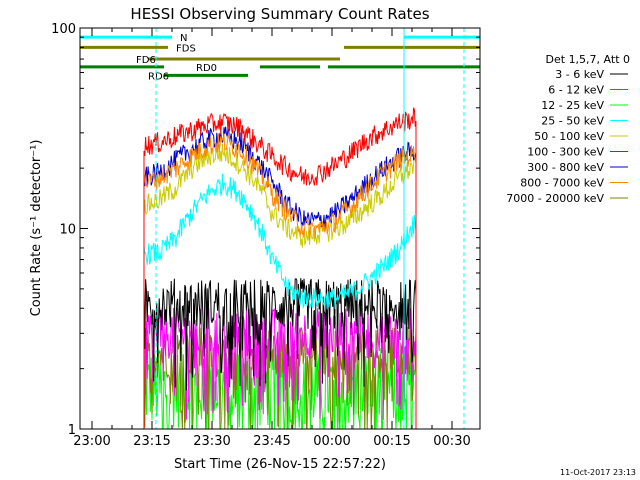 The width and height of the screenshot is (640, 480). Describe the element at coordinates (63, 29) in the screenshot. I see `y-tick-label: 100` at that location.